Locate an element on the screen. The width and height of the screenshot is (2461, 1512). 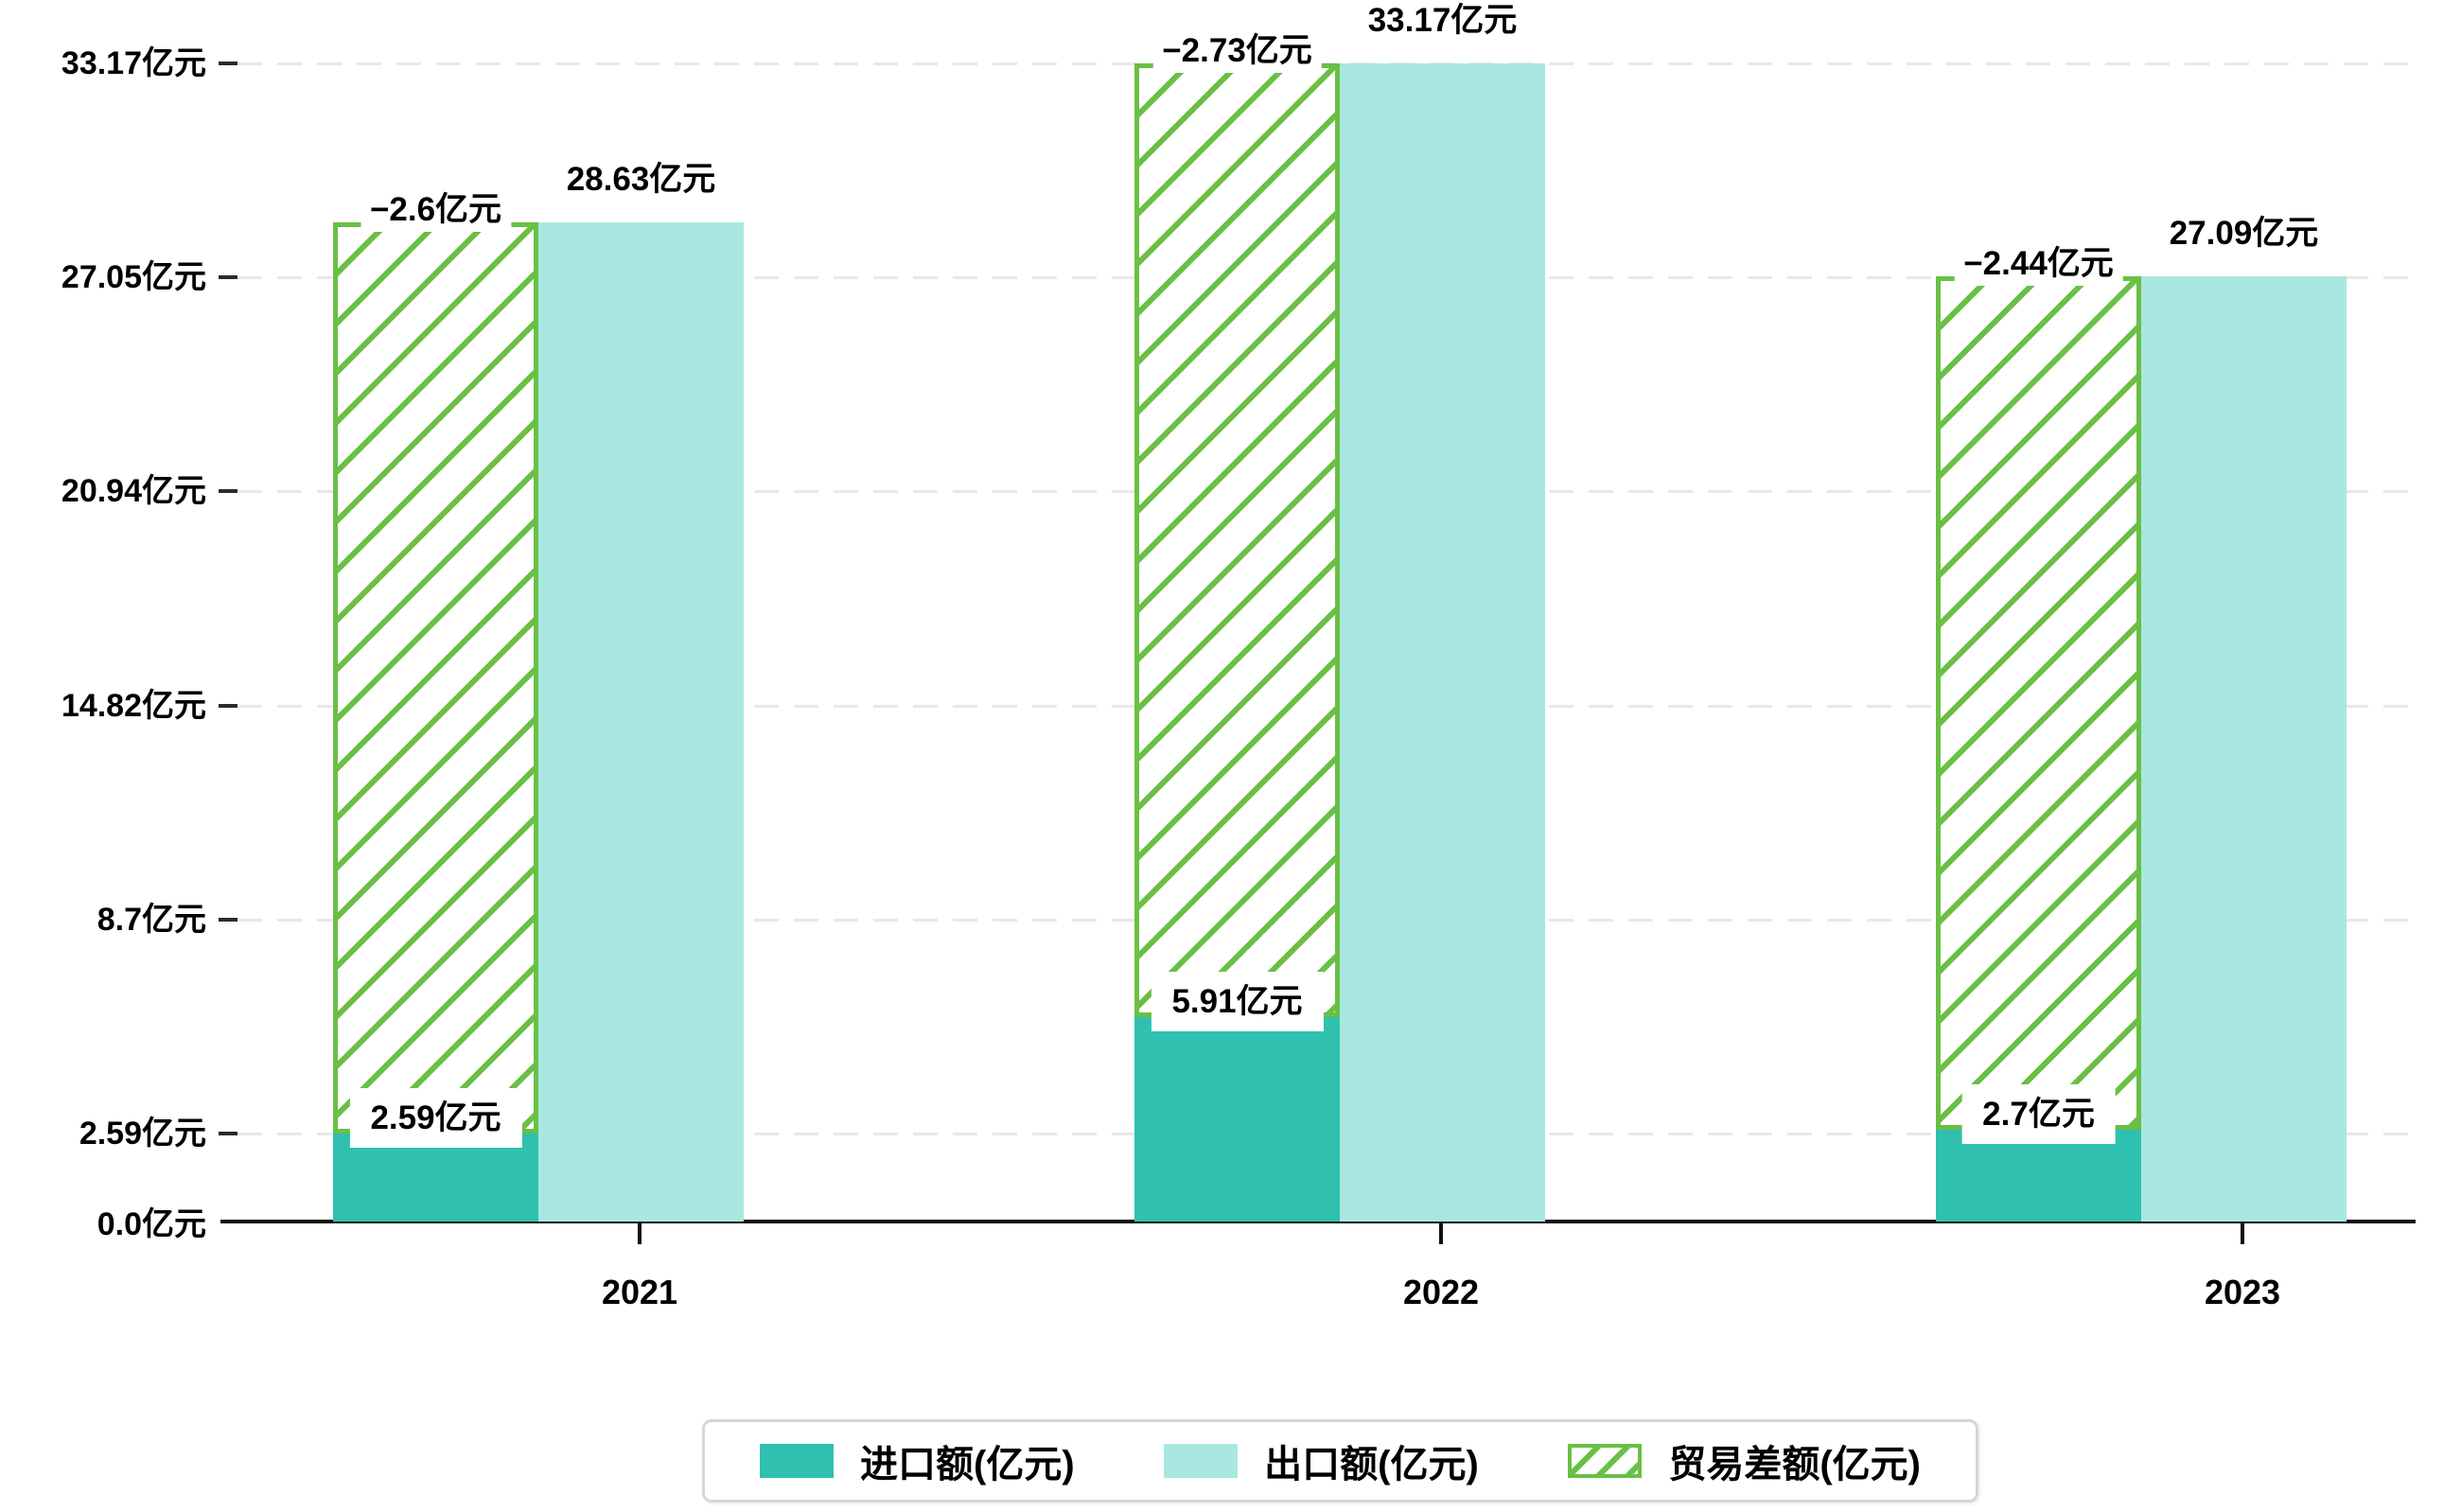
y-axis-tick-label: 33.17亿元 is located at coordinates (133, 64).